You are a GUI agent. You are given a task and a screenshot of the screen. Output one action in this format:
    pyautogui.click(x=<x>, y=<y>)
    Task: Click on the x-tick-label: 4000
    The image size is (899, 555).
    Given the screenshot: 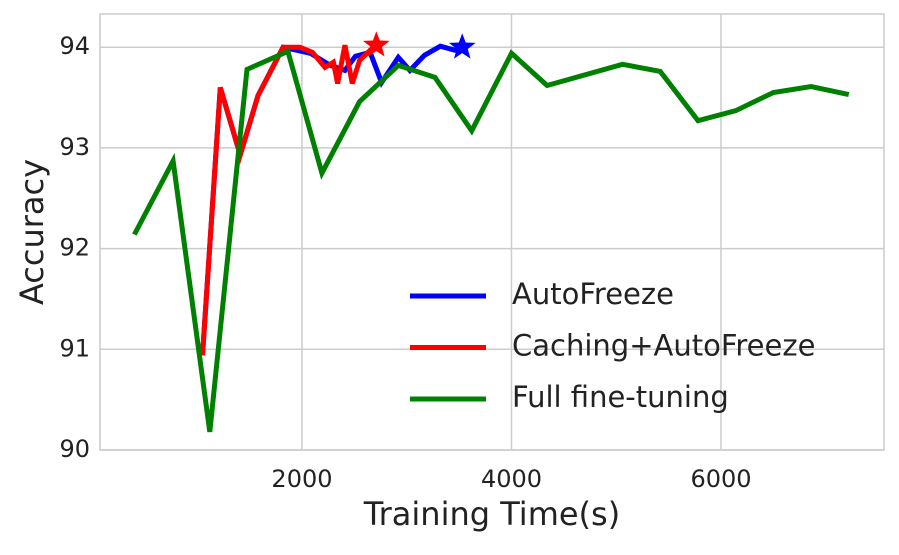 What is the action you would take?
    pyautogui.click(x=511, y=479)
    